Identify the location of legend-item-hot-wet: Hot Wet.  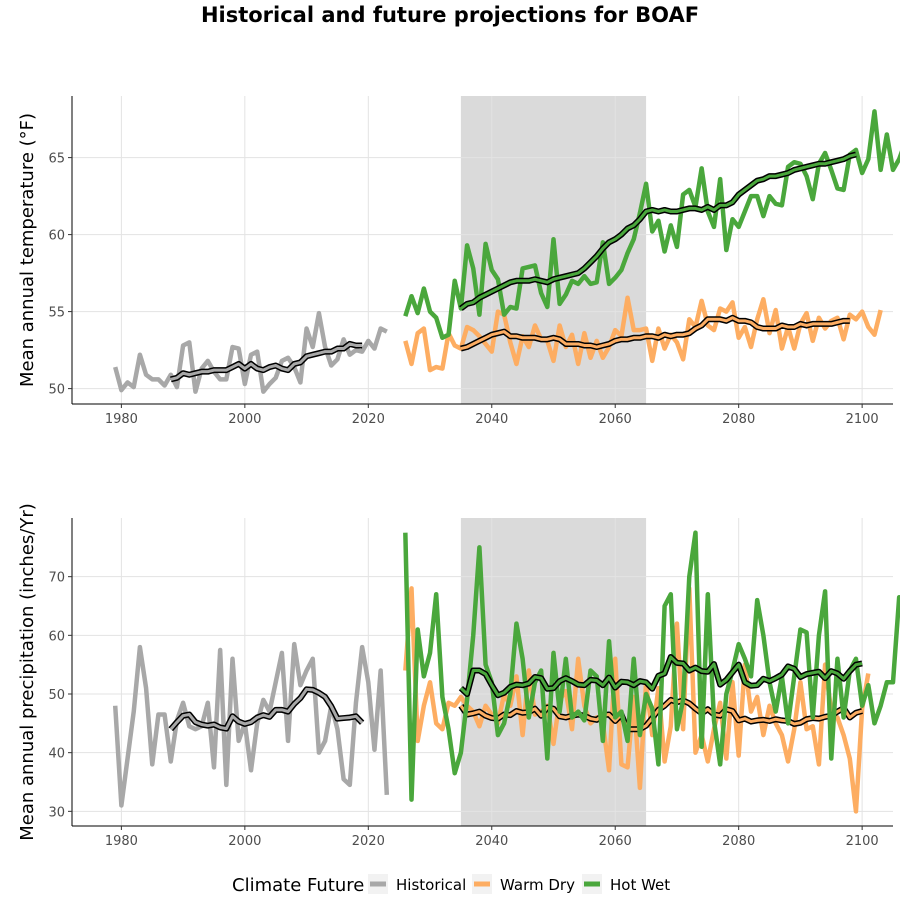
(626, 884).